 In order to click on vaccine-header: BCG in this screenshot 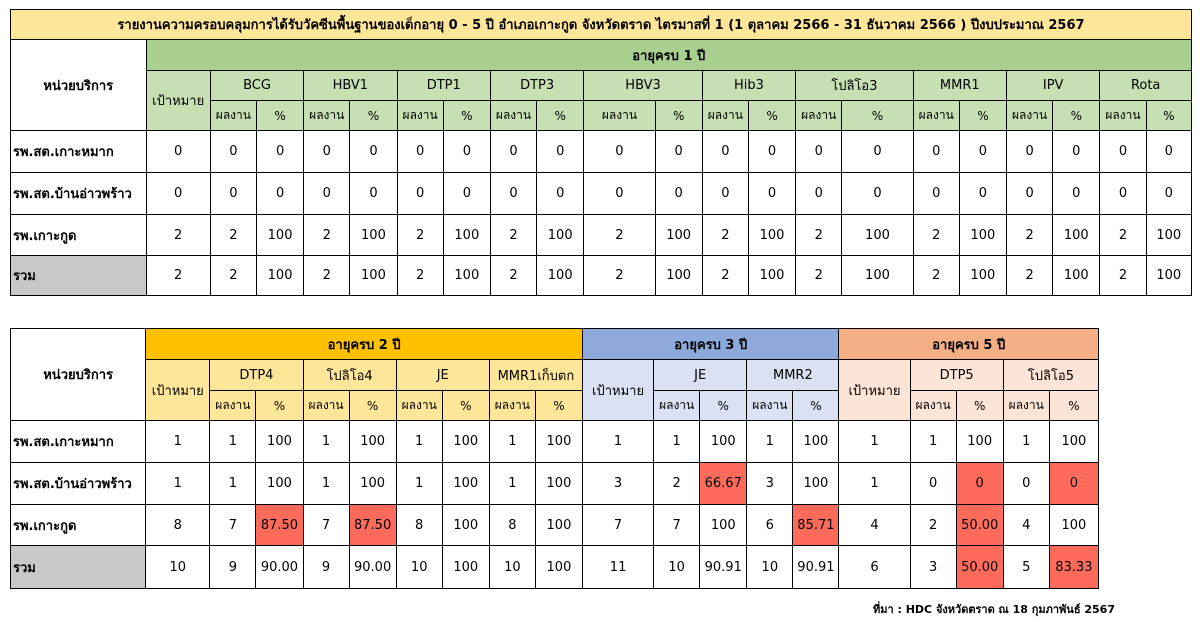, I will do `click(257, 85)`.